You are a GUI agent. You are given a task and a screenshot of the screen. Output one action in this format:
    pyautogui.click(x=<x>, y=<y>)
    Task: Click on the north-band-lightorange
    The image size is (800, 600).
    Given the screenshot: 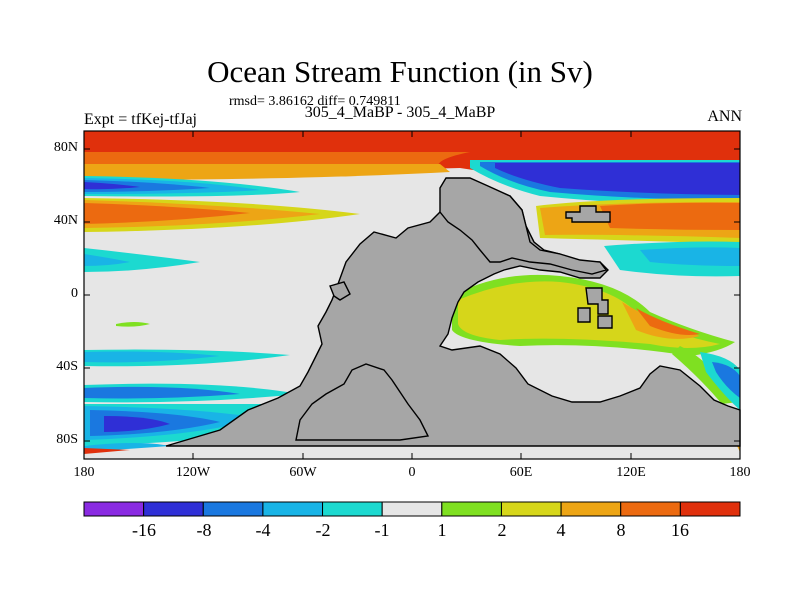 What is the action you would take?
    pyautogui.click(x=267, y=172)
    